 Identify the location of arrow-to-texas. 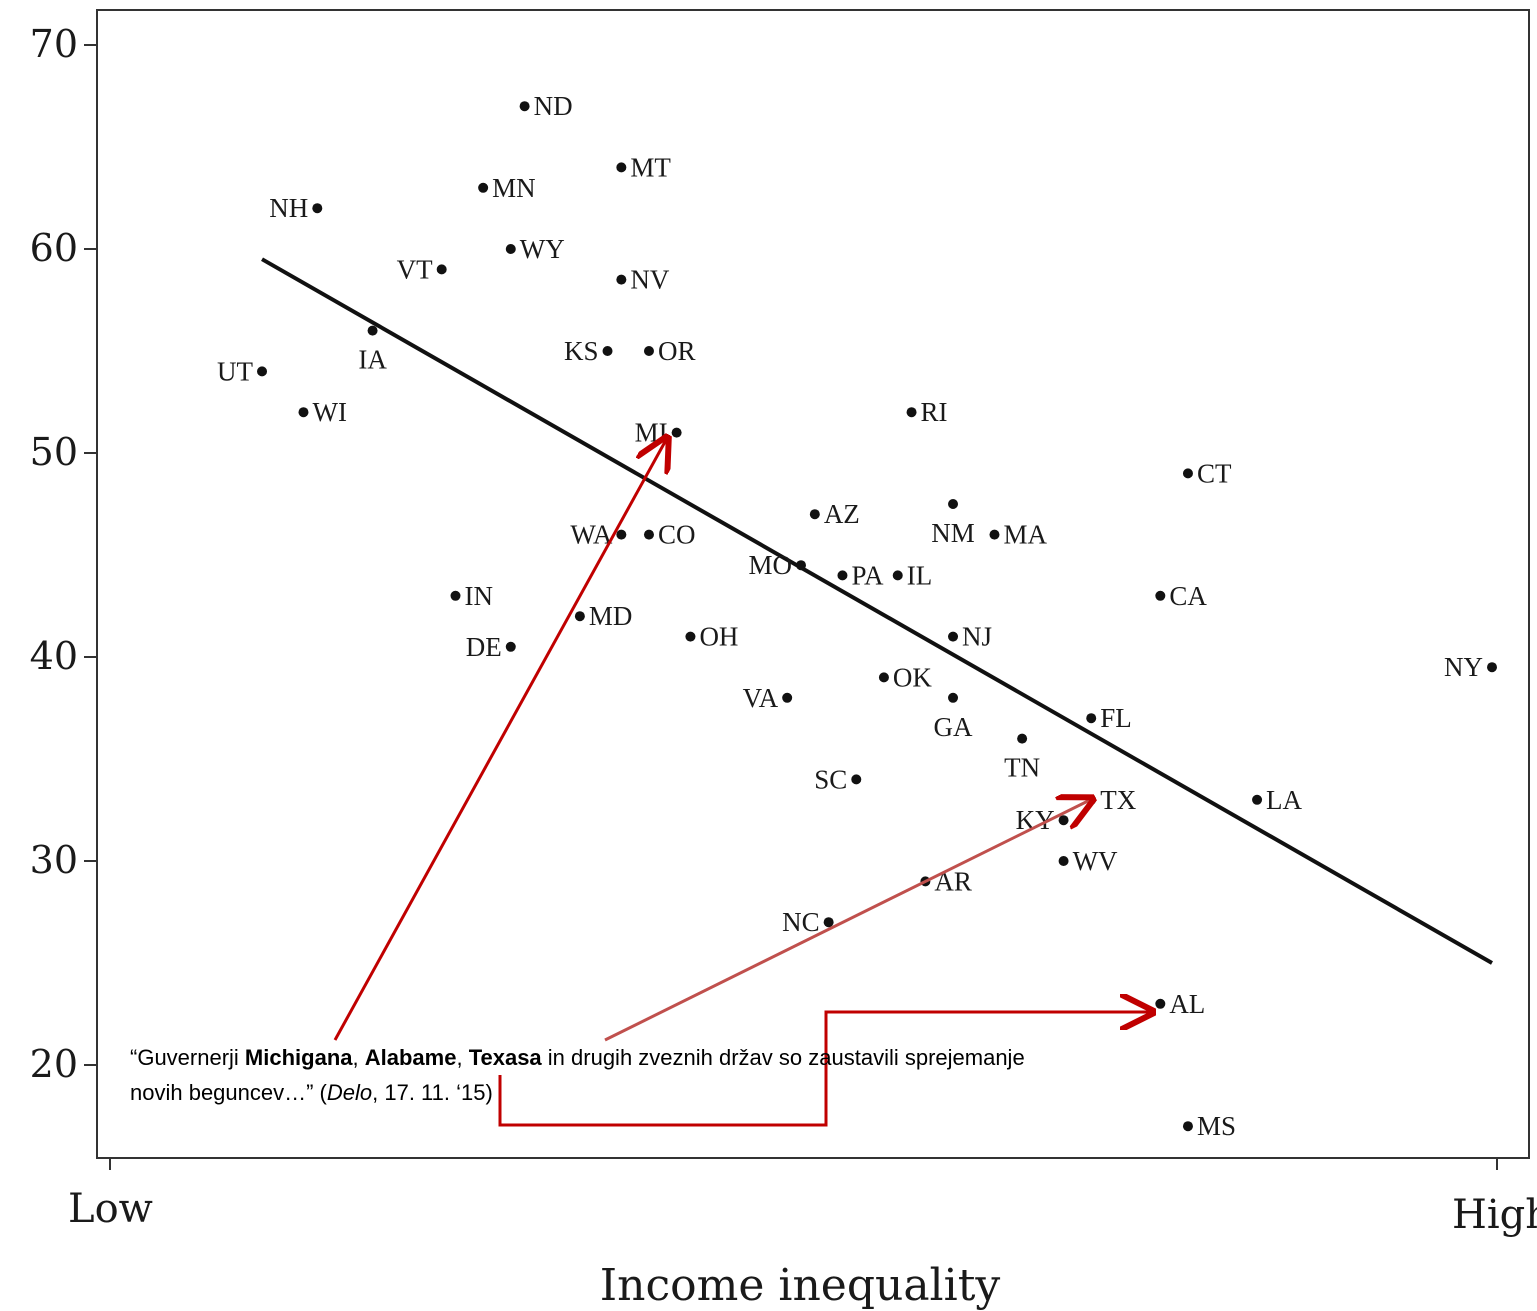
(847, 921).